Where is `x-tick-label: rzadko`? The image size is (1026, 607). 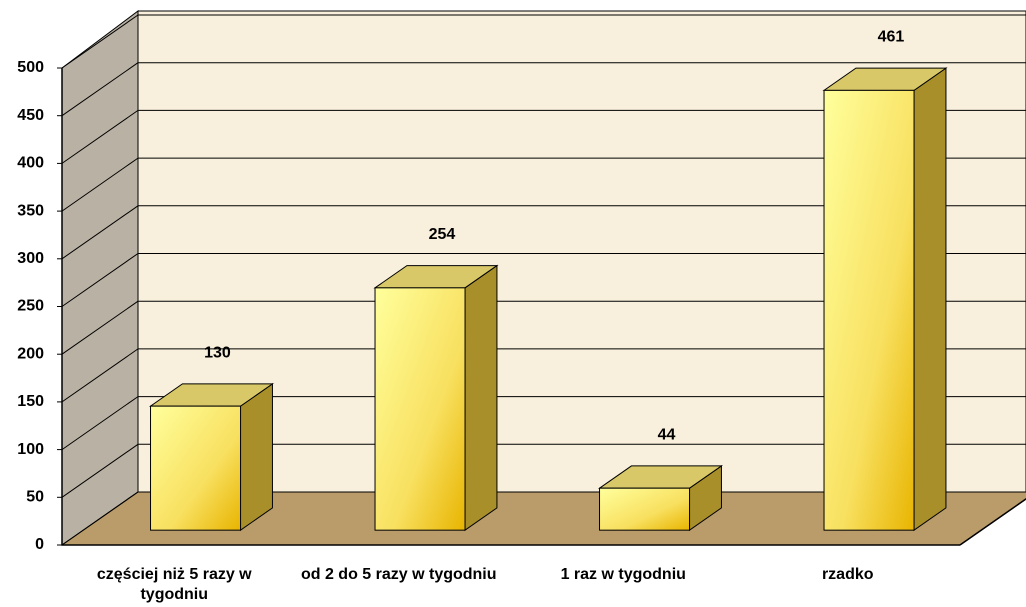
x-tick-label: rzadko is located at coordinates (847, 574).